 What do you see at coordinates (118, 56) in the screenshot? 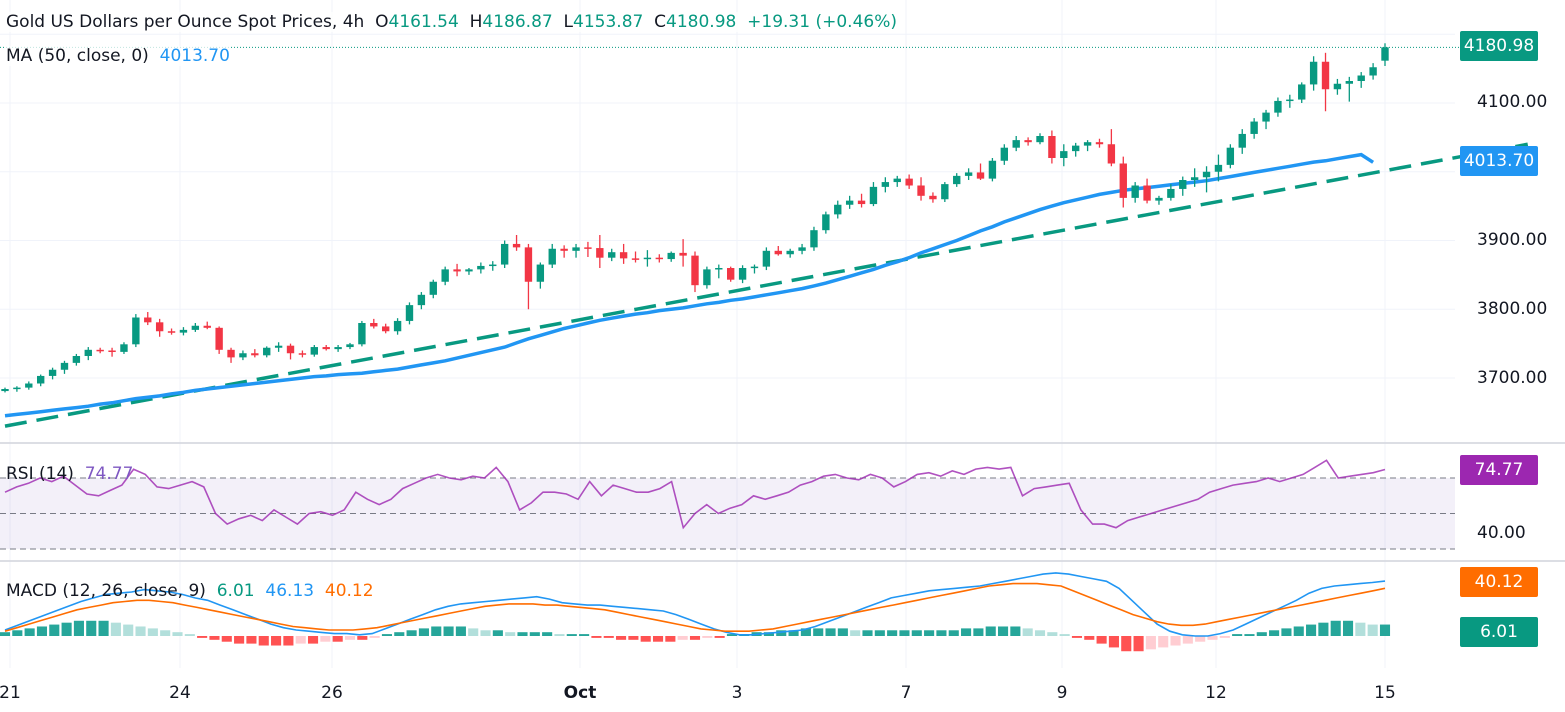
I see `ma-legend: MA (50, close, 0) 4013.70` at bounding box center [118, 56].